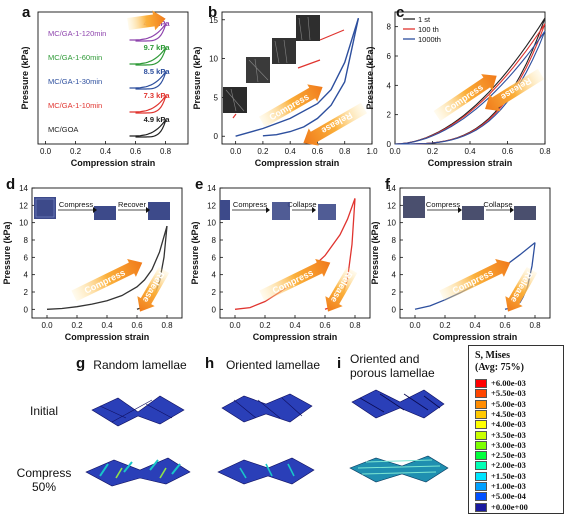  What do you see at coordinates (428, 29) in the screenshot?
I see `legend-label-c: 100 th` at bounding box center [428, 29].